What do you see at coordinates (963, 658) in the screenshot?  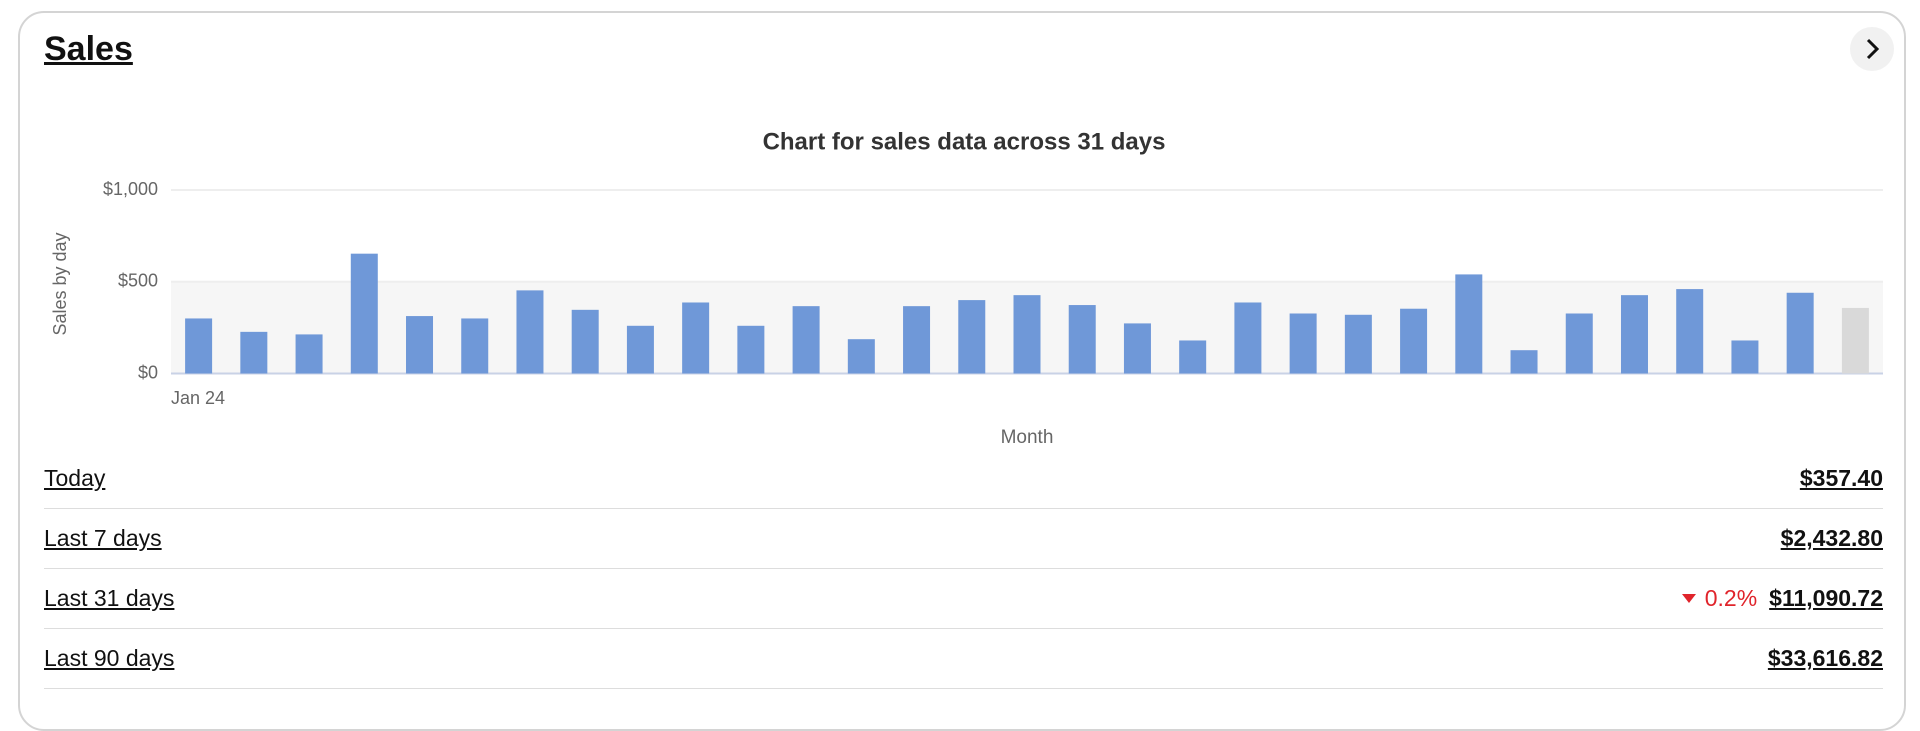 I see `summary-row: Last 90 days $33,616.82` at bounding box center [963, 658].